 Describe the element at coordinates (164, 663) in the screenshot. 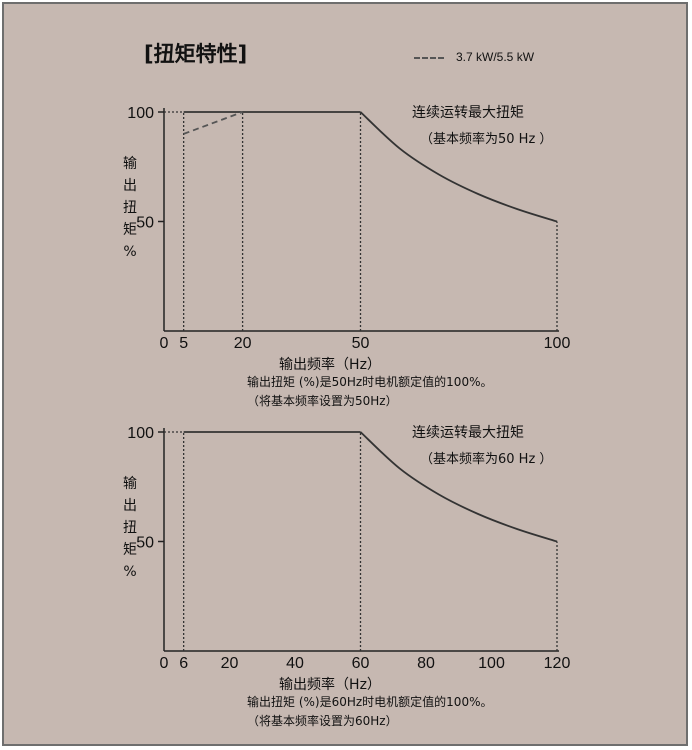

I see `chart2-x-tick-label: 0` at that location.